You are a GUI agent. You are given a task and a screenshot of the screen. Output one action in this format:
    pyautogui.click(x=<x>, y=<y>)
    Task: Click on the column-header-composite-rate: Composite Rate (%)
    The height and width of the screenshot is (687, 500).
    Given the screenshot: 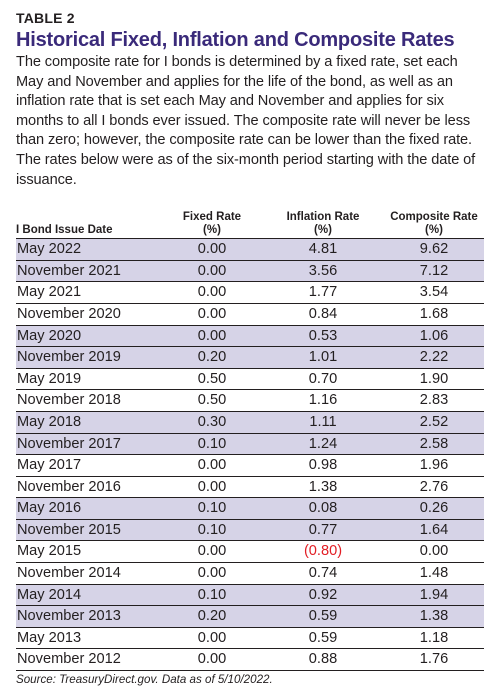 What is the action you would take?
    pyautogui.click(x=434, y=225)
    